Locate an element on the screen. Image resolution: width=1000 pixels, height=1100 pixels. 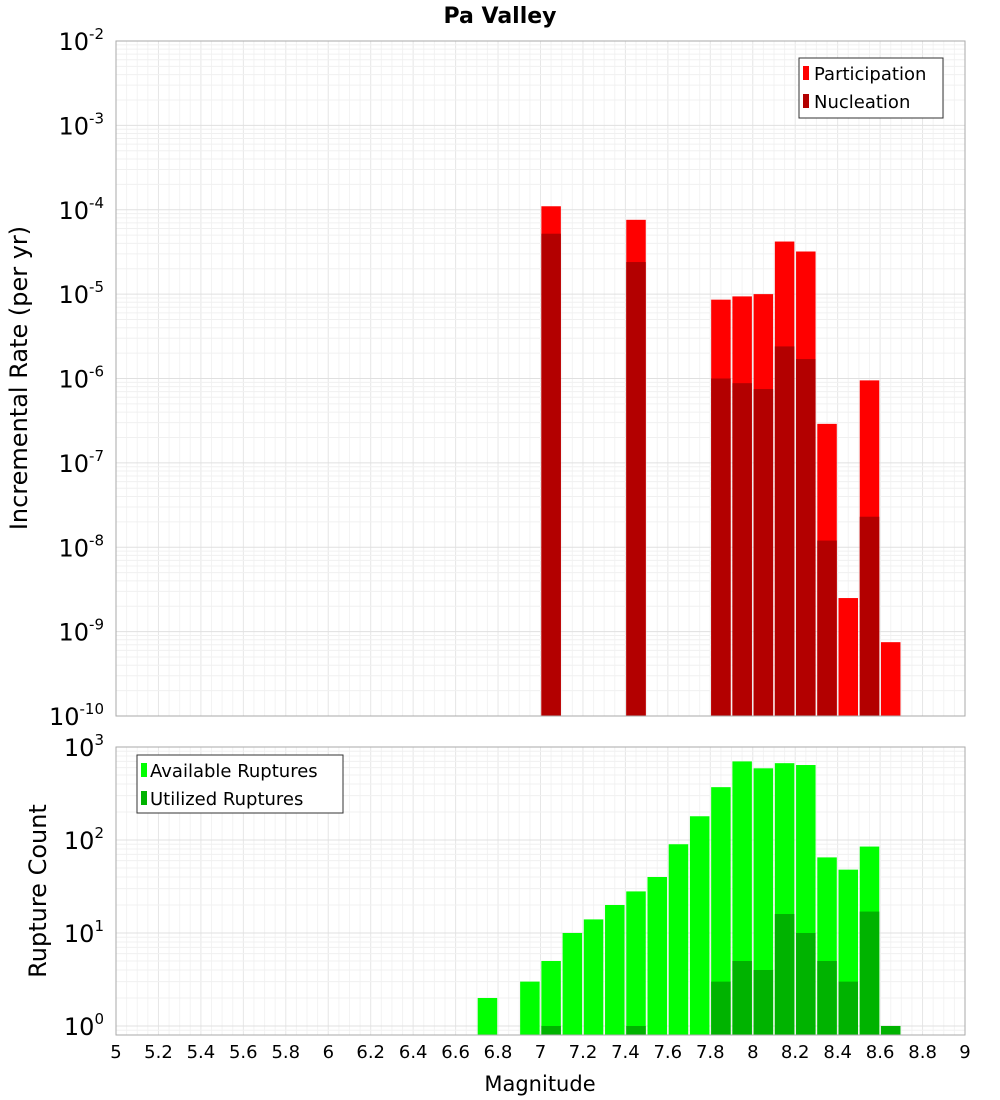
x-tick-label: 7.8 is located at coordinates (710, 1052).